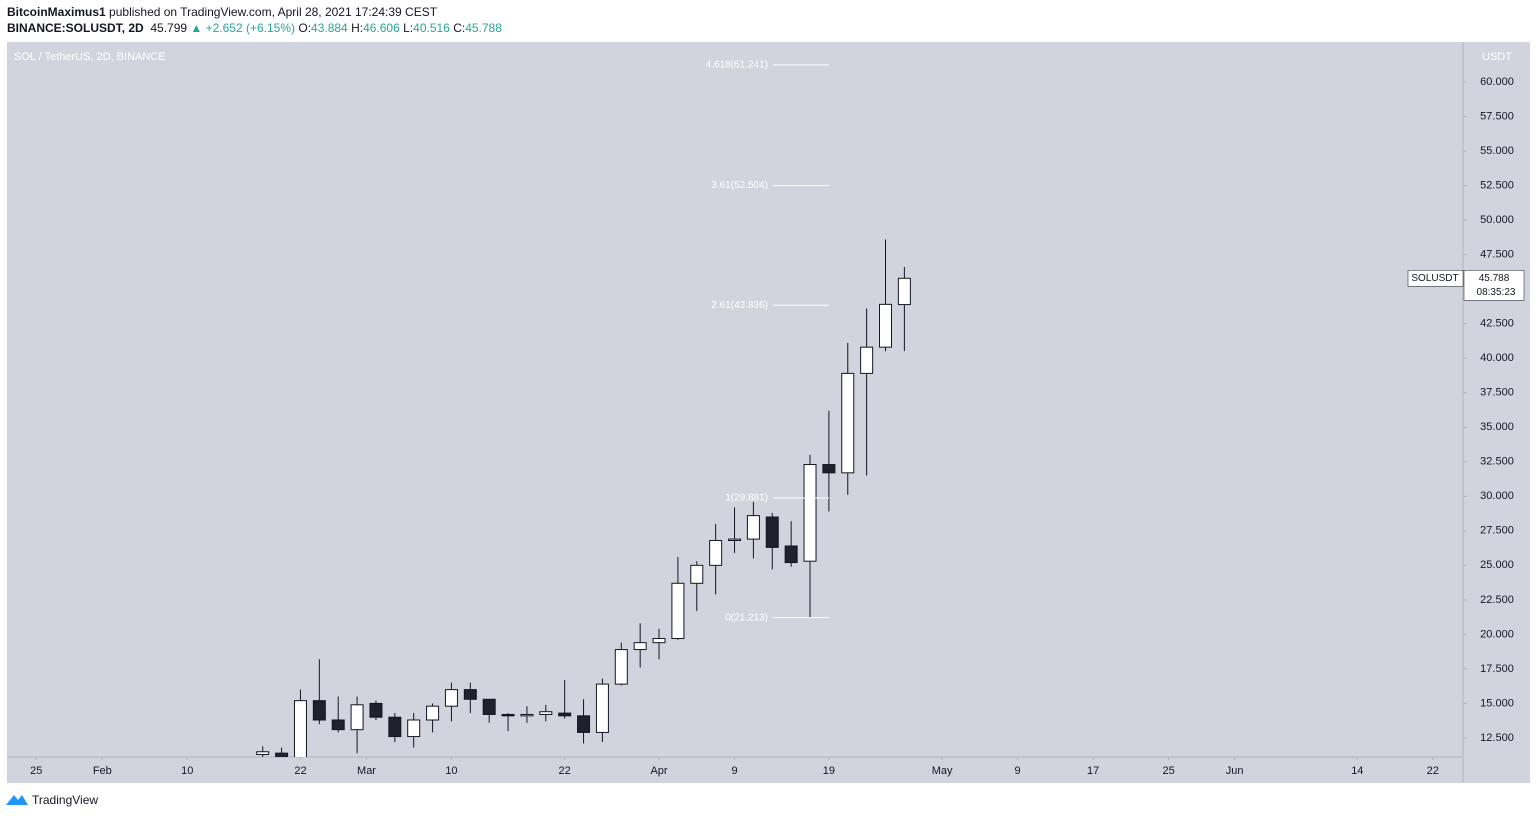 The image size is (1536, 819). Describe the element at coordinates (75, 28) in the screenshot. I see `symbol: BINANCE:SOLUSDT, 2D` at that location.